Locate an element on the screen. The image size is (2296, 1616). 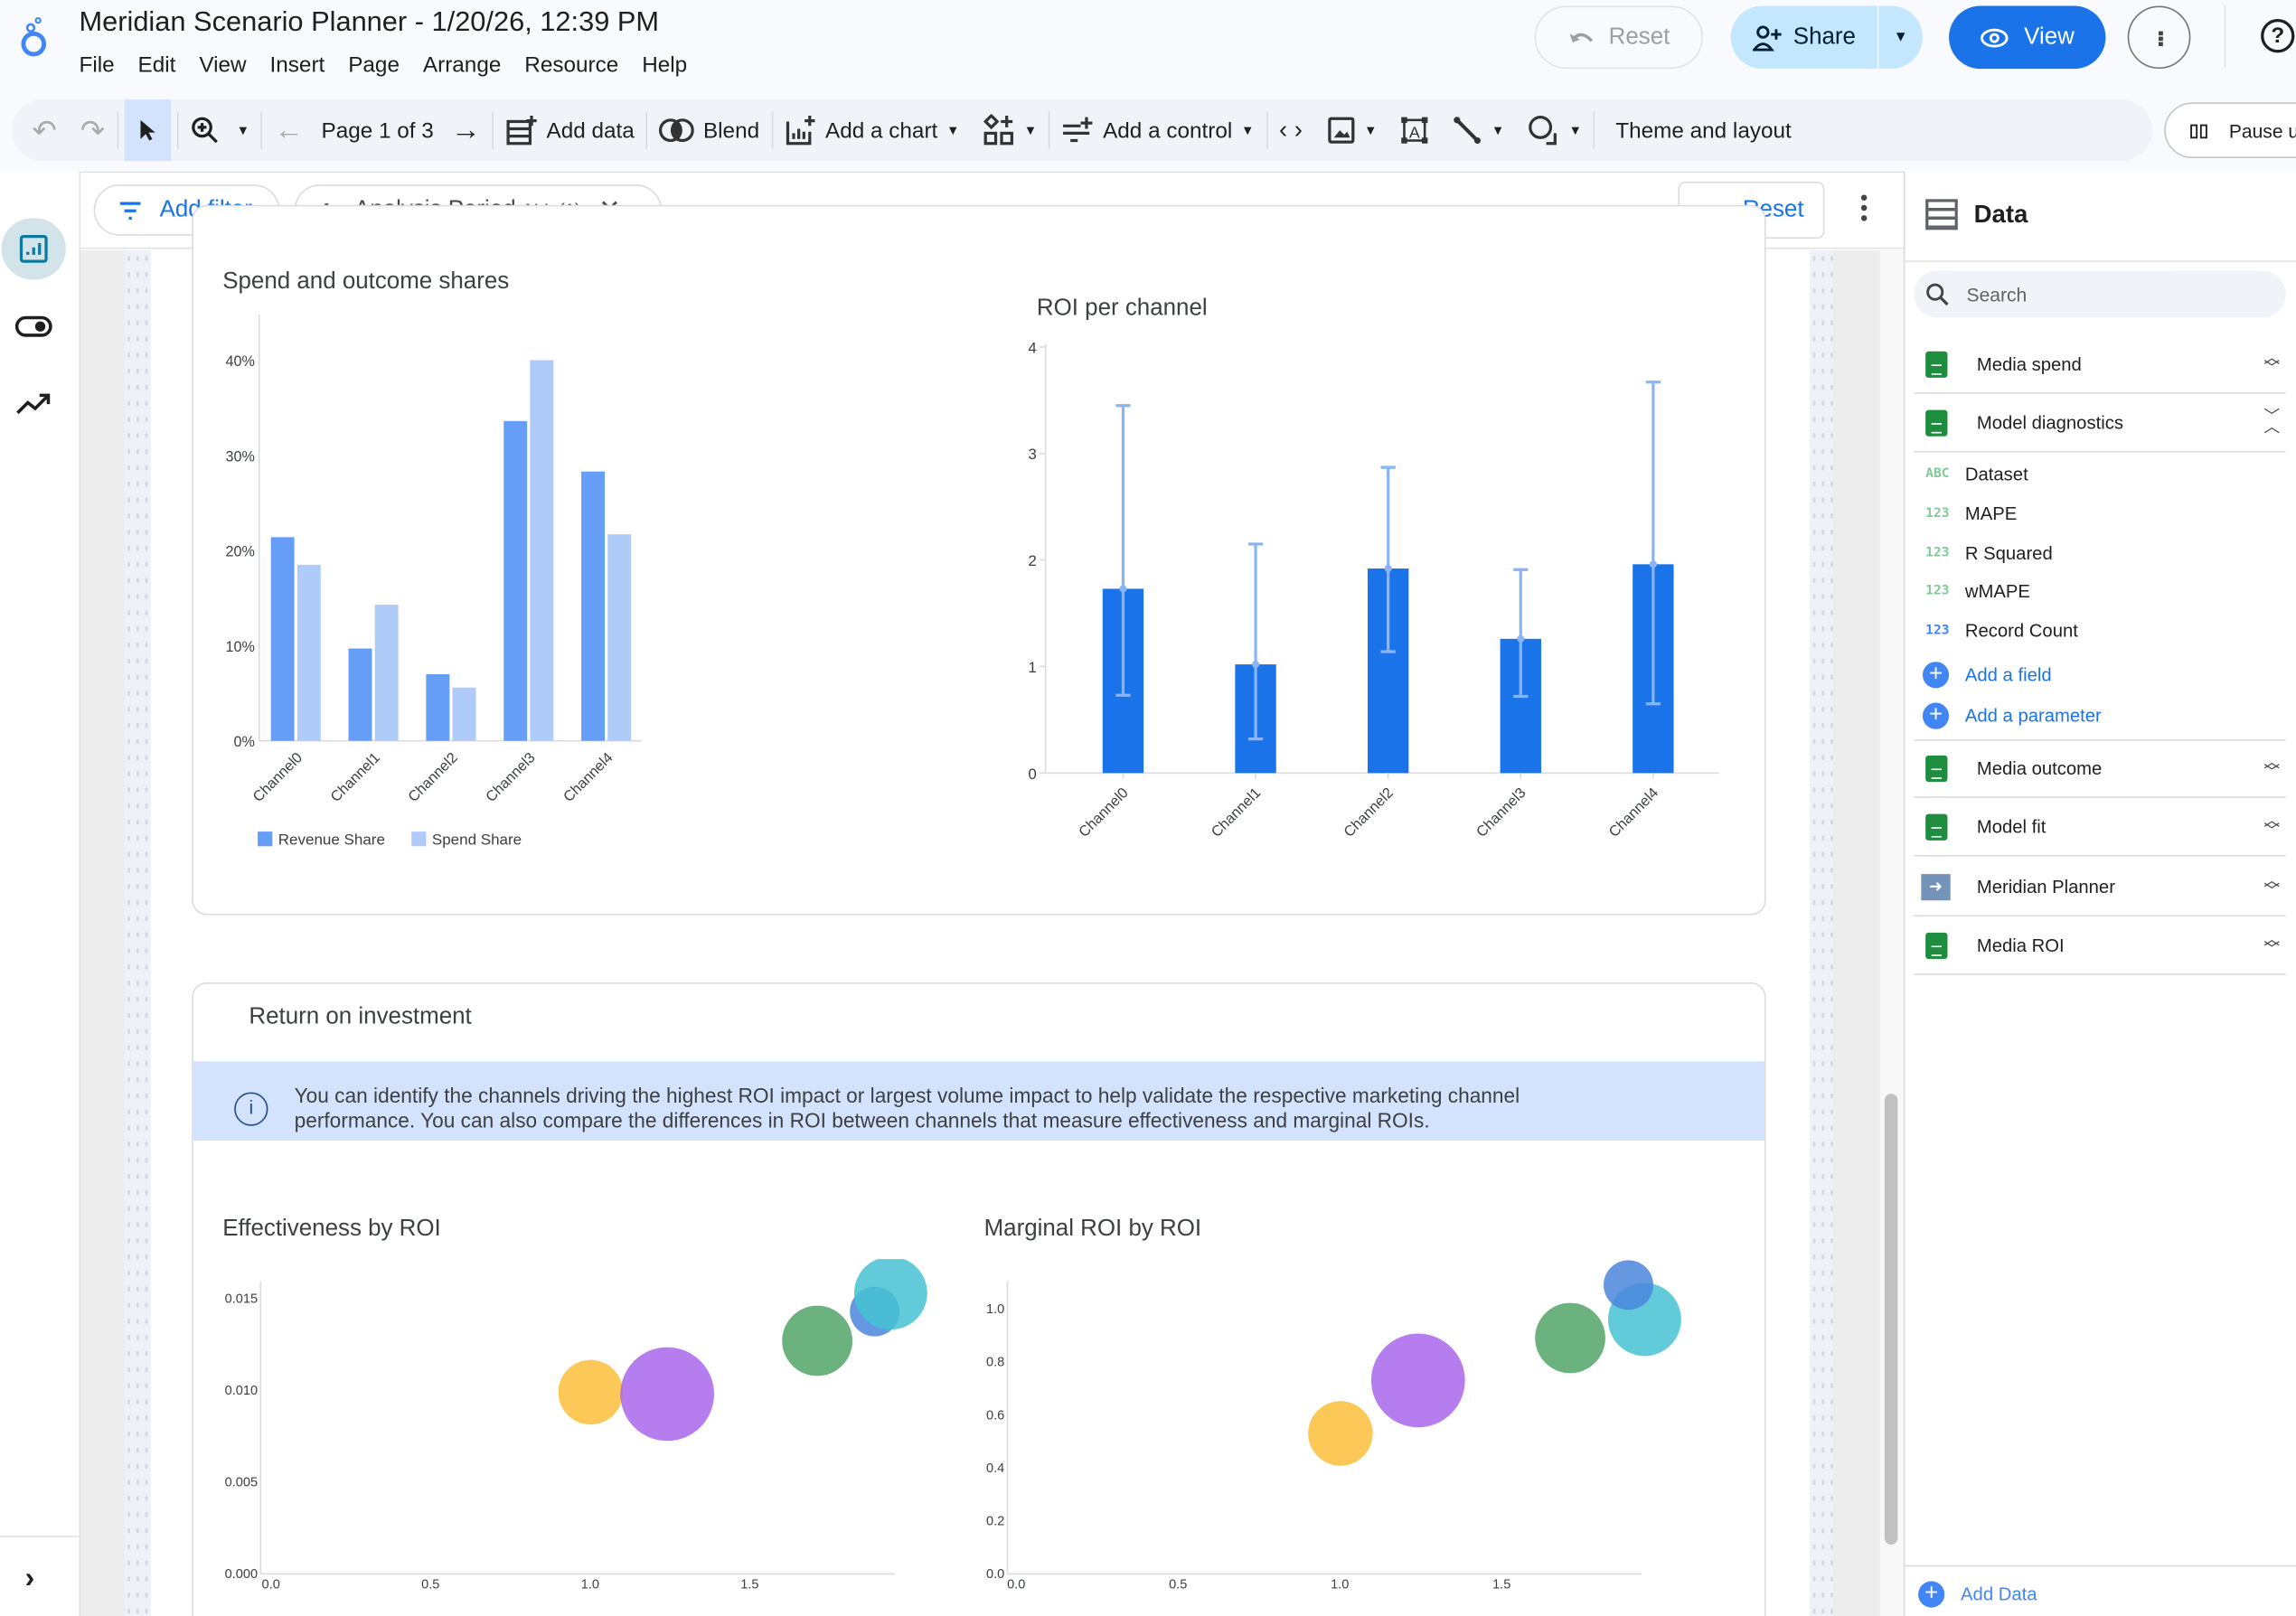
x-tick-label: 0.5 is located at coordinates (1178, 1585).